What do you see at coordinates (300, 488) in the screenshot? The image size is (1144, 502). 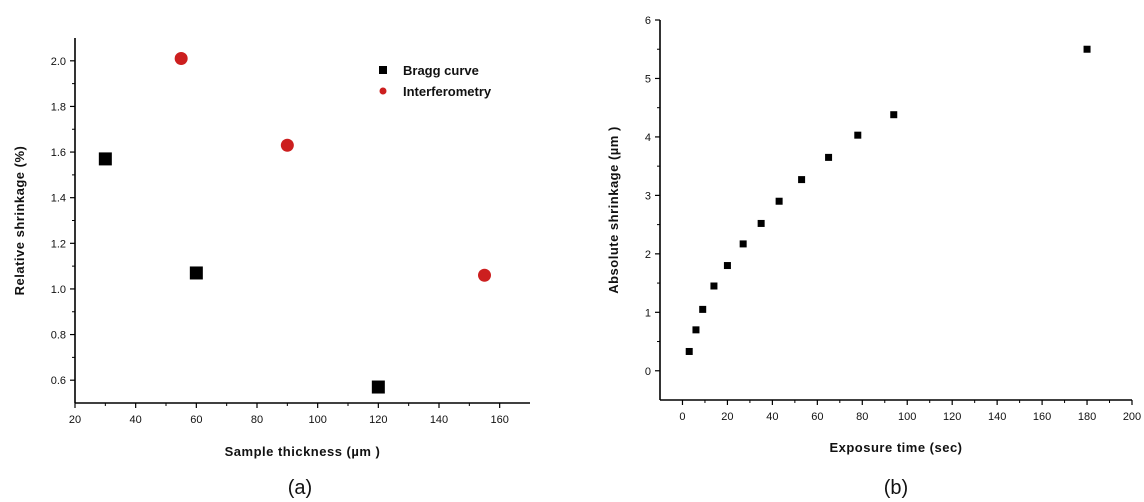 I see `panel-label: (a)` at bounding box center [300, 488].